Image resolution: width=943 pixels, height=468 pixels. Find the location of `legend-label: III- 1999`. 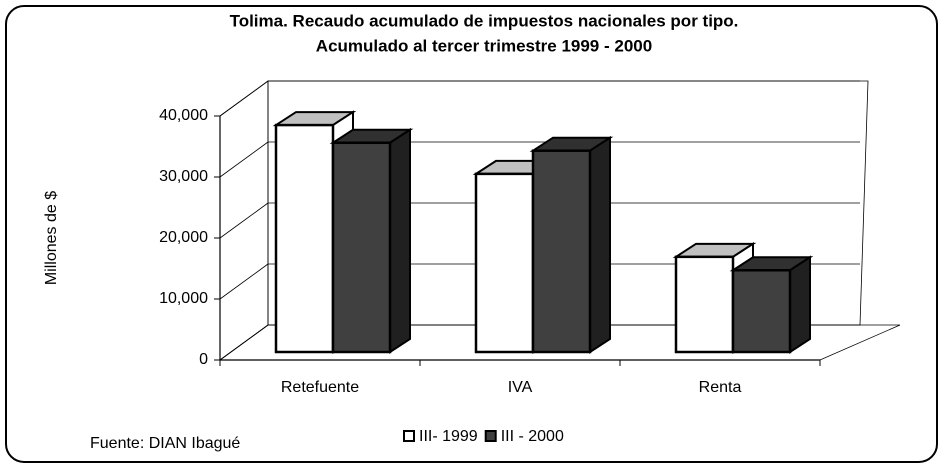

legend-label: III- 1999 is located at coordinates (448, 436).